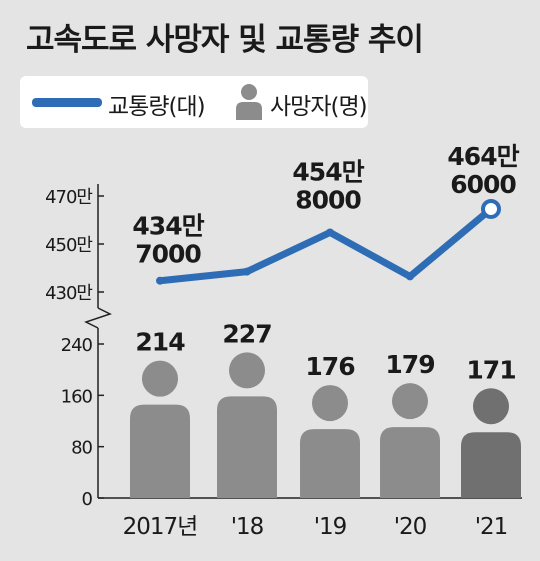 The height and width of the screenshot is (561, 540). I want to click on traffic-line-series, so click(328, 241).